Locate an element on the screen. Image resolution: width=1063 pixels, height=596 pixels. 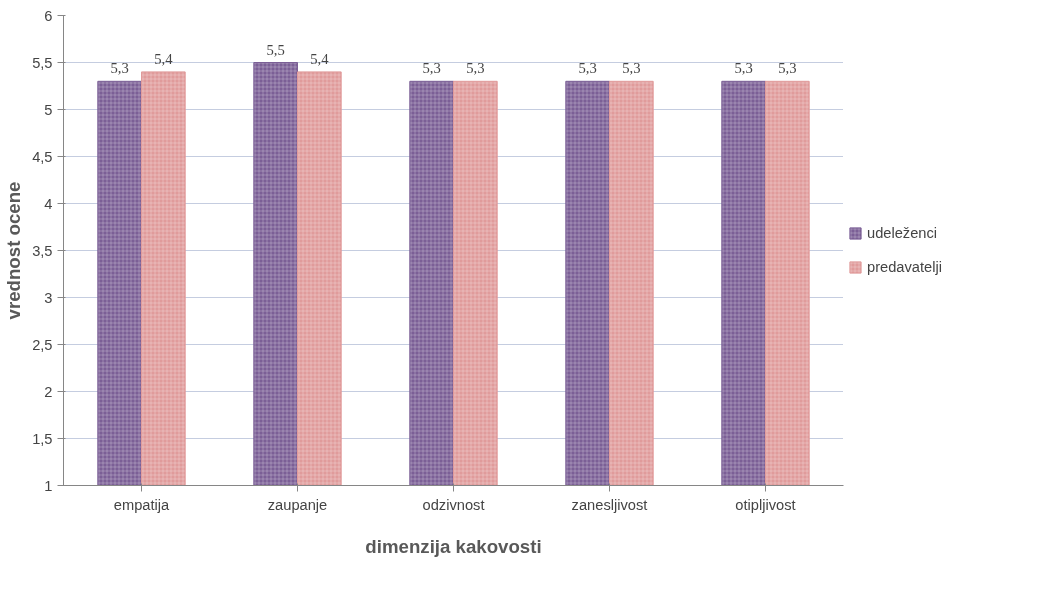
x-tick-label: empatija is located at coordinates (142, 504).